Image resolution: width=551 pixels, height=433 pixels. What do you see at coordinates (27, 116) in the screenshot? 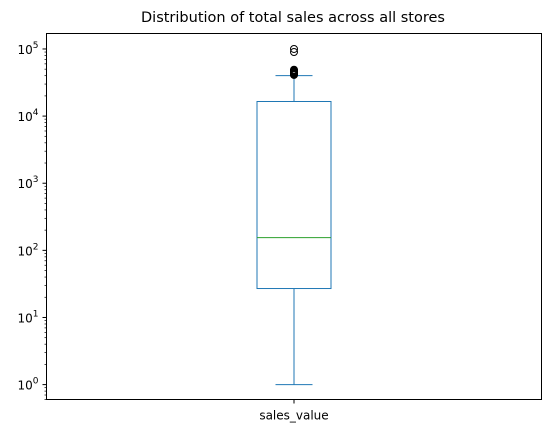
I see `y-tick-label: 10⁴` at bounding box center [27, 116].